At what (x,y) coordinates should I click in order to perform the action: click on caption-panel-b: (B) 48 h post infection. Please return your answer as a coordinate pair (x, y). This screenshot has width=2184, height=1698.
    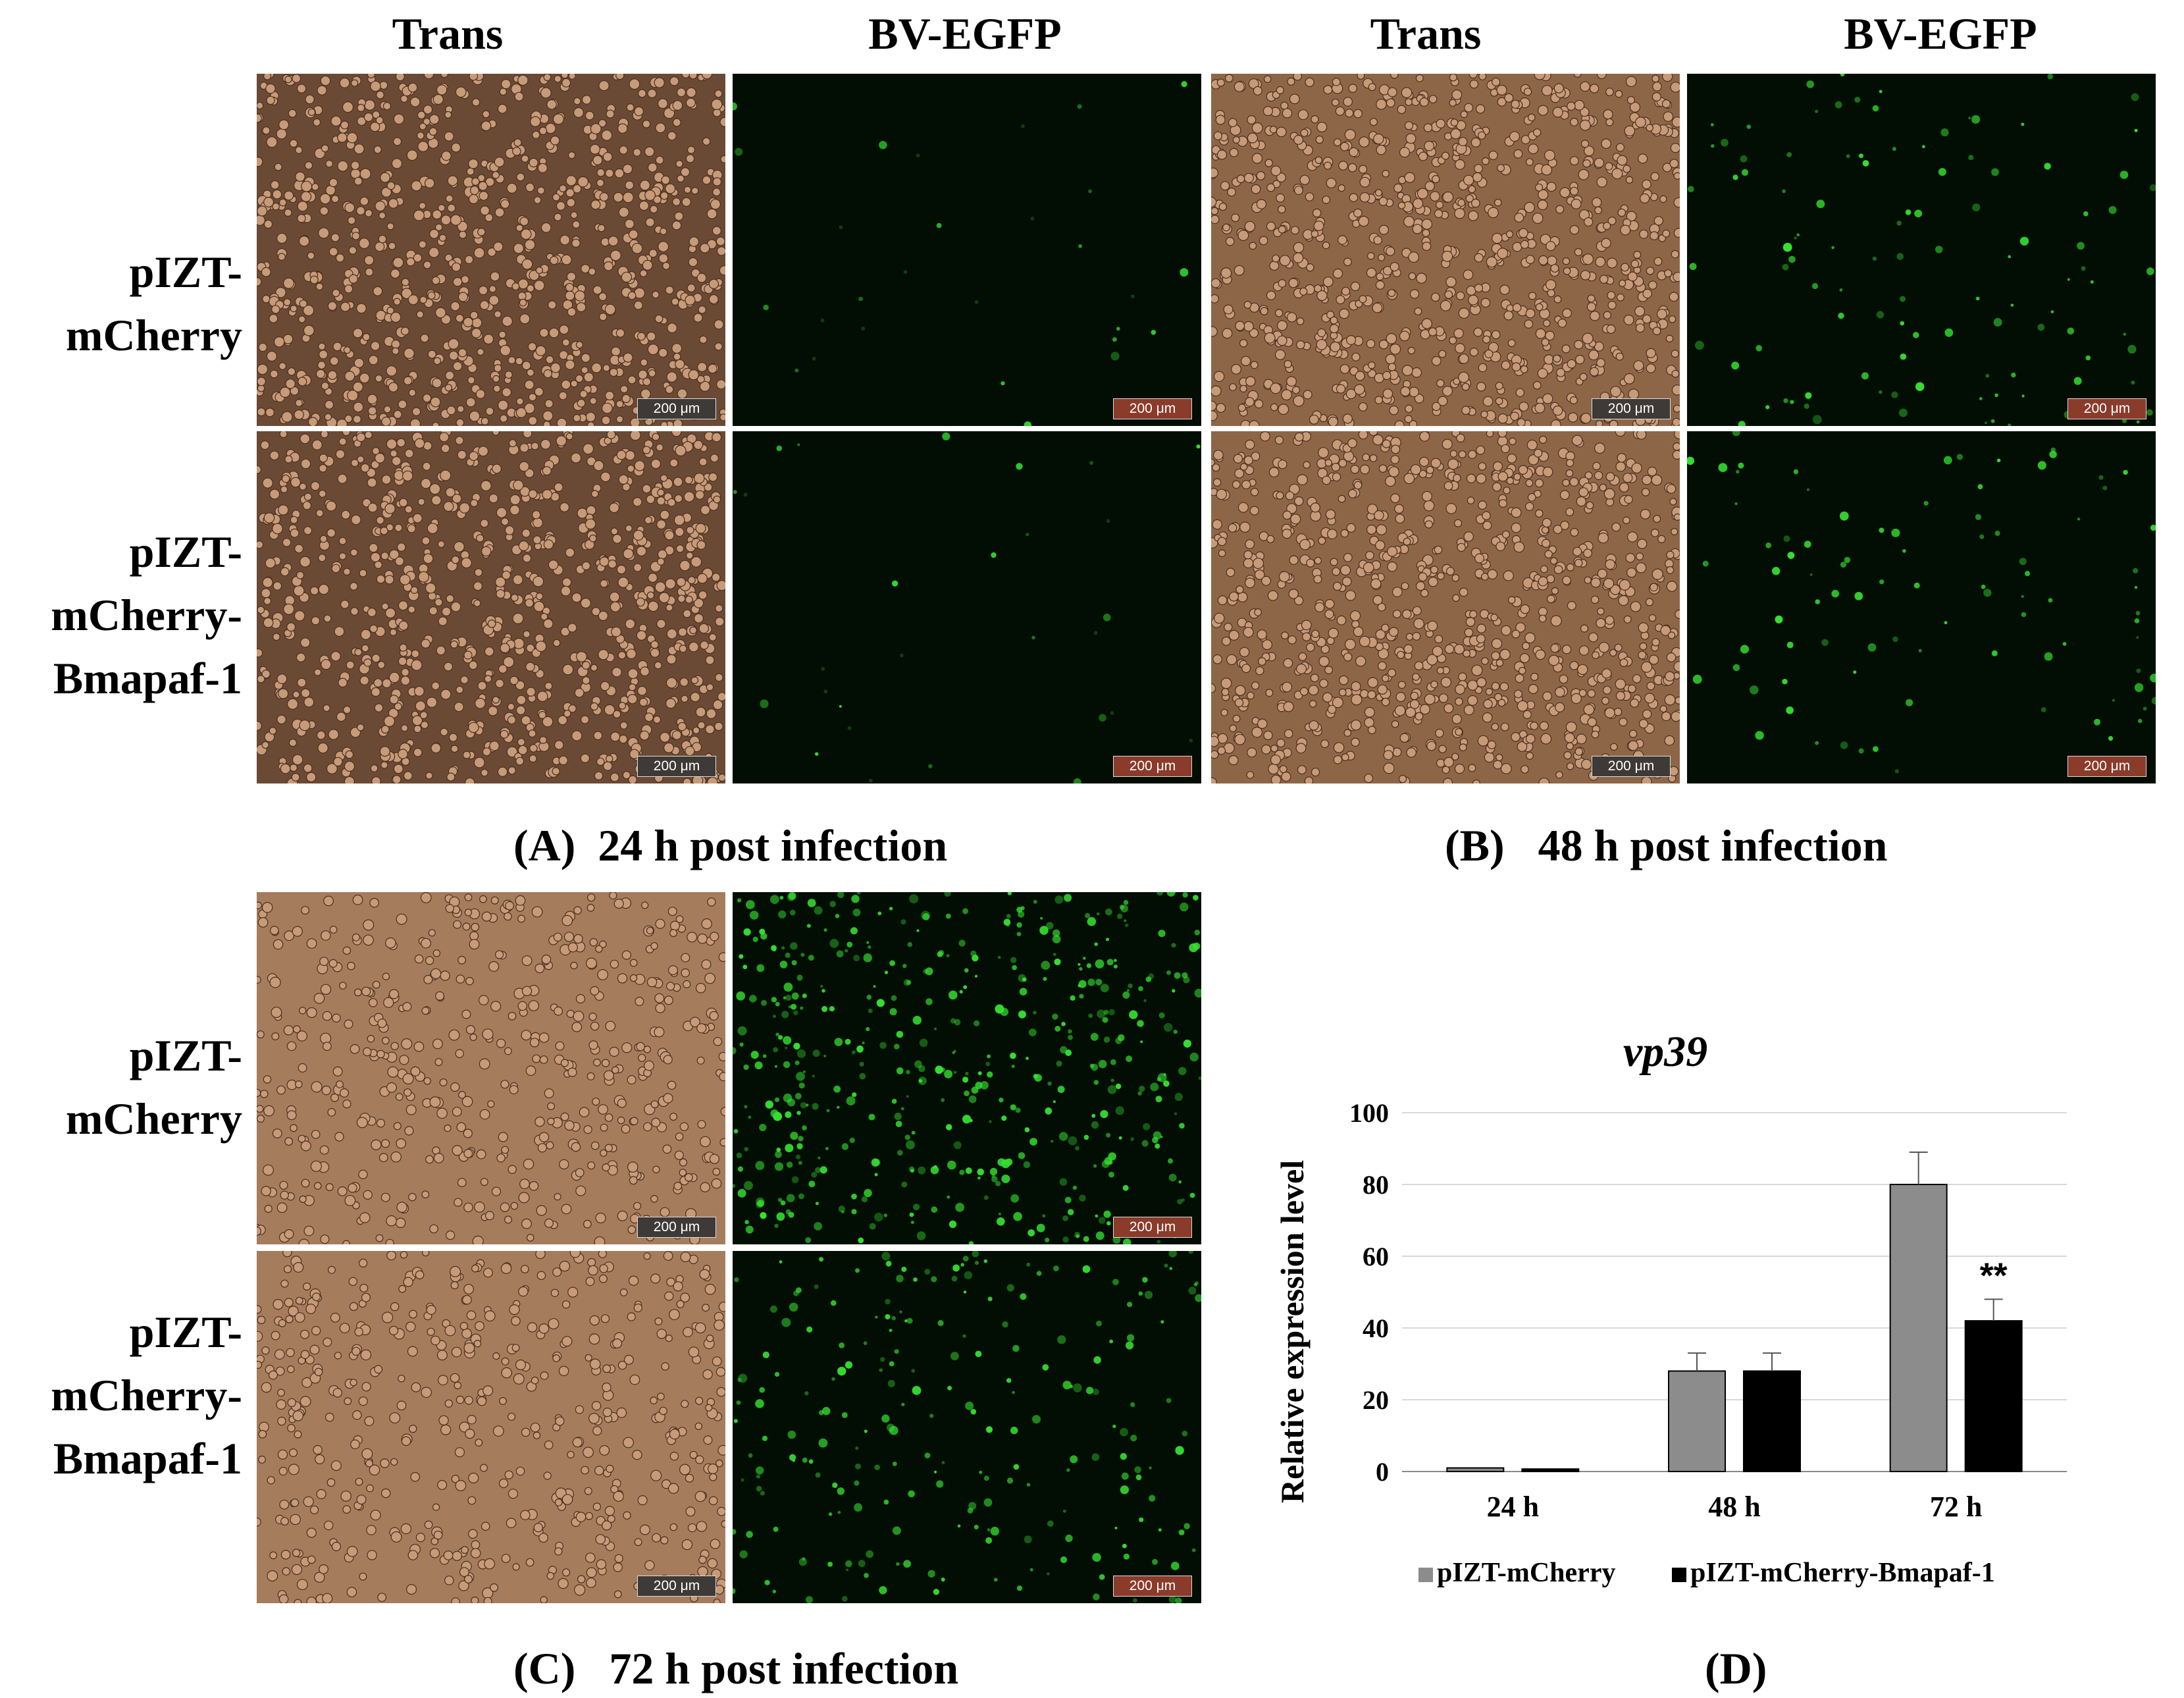
    Looking at the image, I should click on (1666, 845).